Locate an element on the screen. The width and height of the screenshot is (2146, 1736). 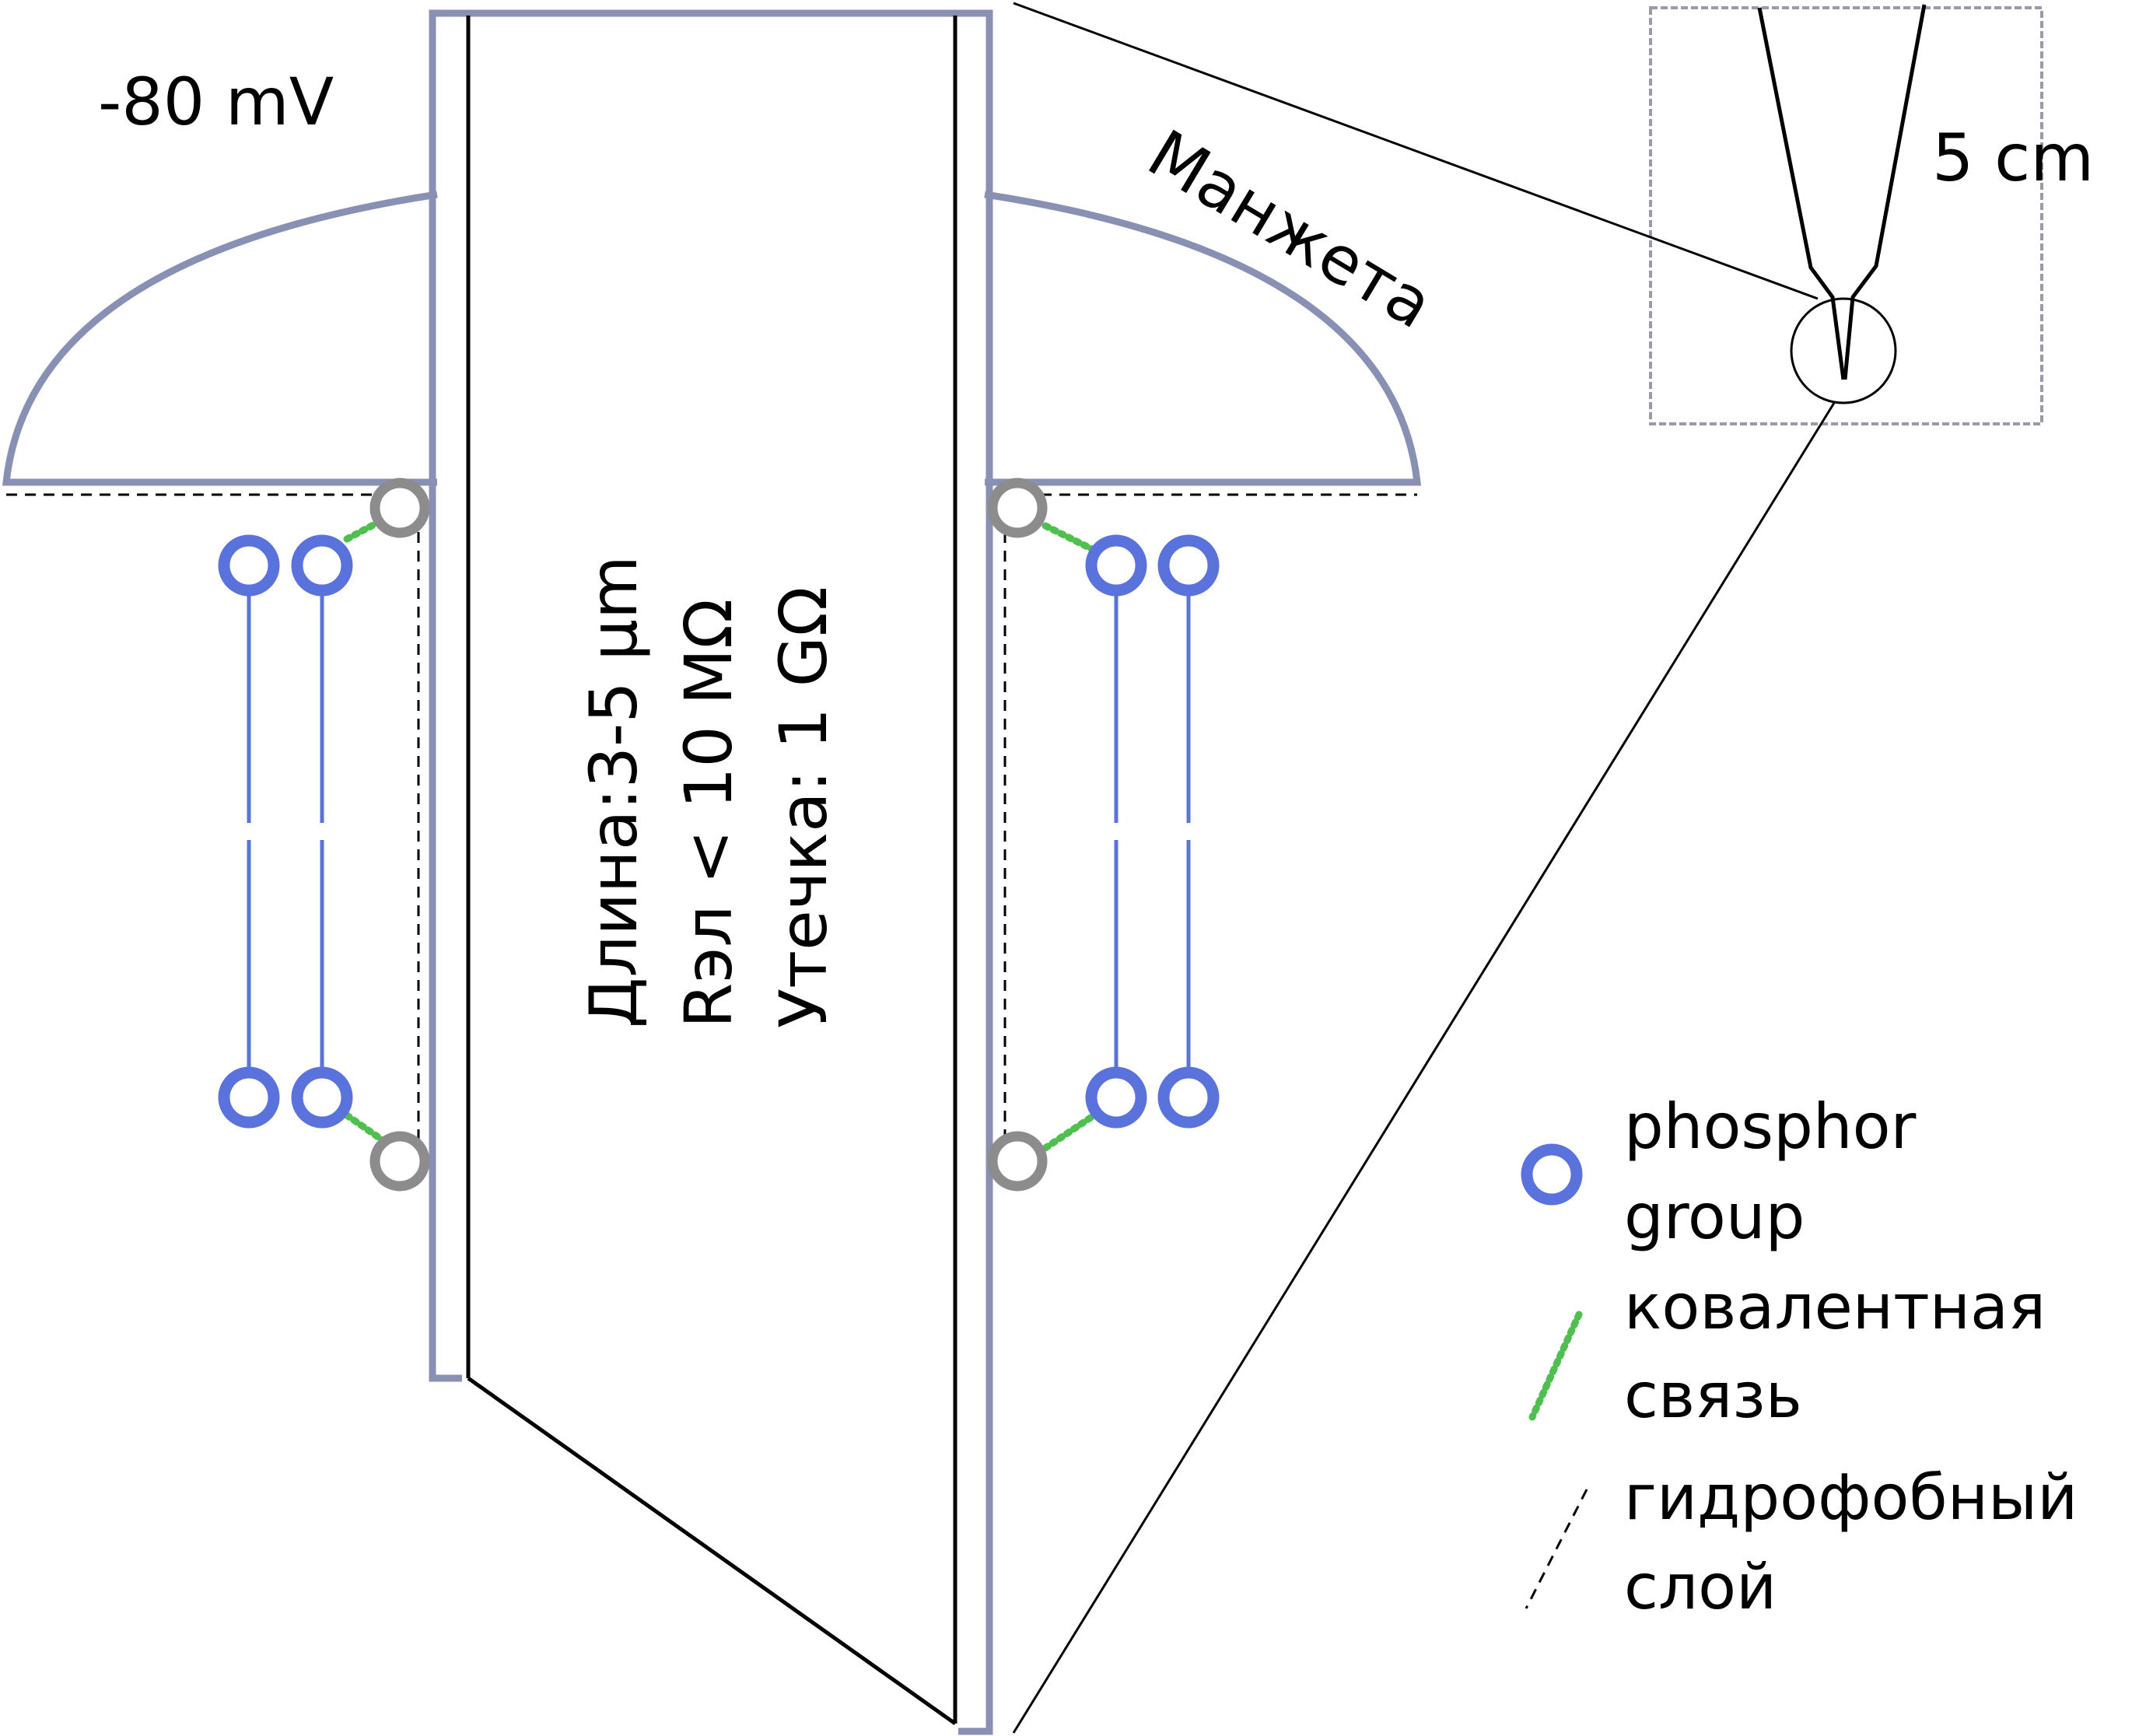
covalent-bond-right-bottom is located at coordinates (1070, 1132).